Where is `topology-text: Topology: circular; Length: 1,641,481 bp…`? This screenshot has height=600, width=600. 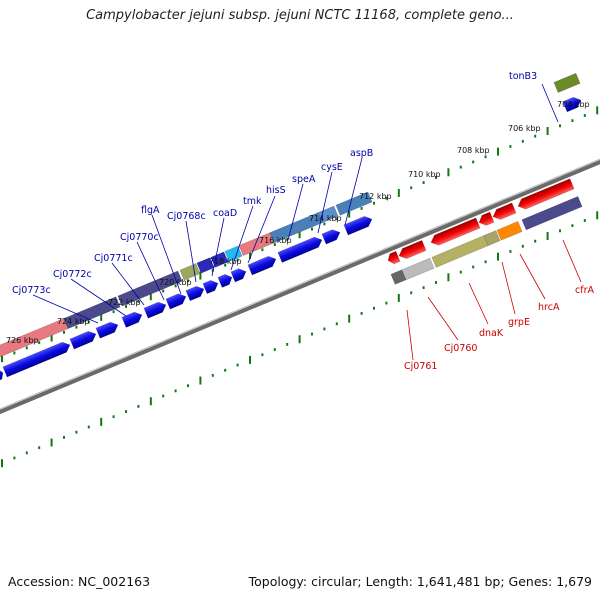 topology-text: Topology: circular; Length: 1,641,481 bp… is located at coordinates (420, 581).